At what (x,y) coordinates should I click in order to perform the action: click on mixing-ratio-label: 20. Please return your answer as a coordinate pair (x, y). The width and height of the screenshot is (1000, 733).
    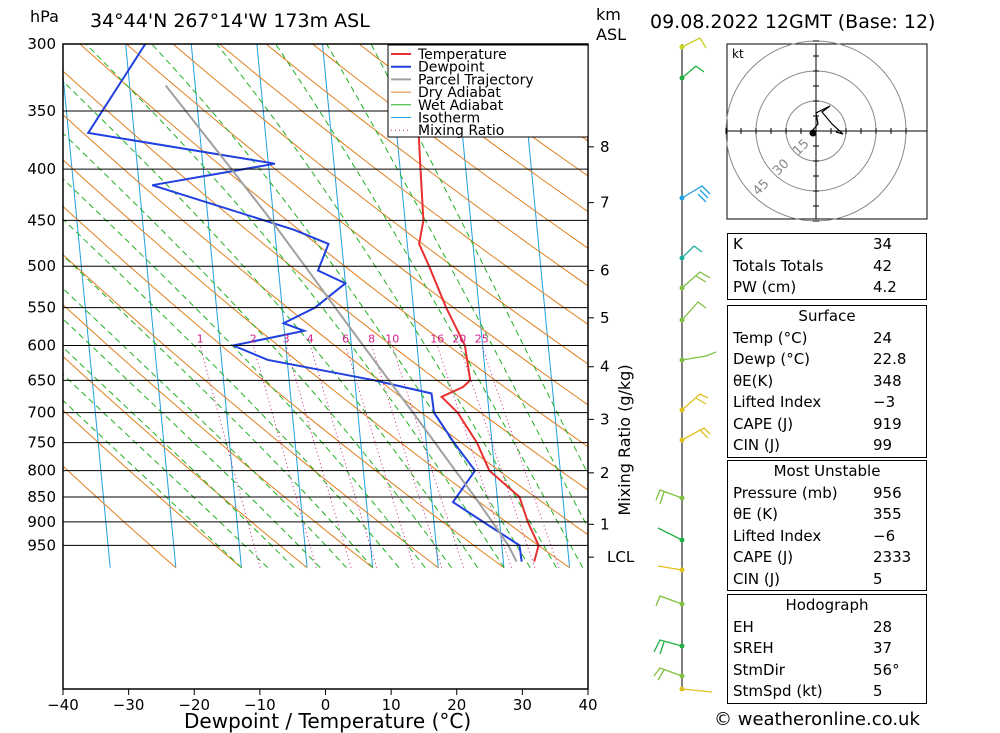
    Looking at the image, I should click on (459, 339).